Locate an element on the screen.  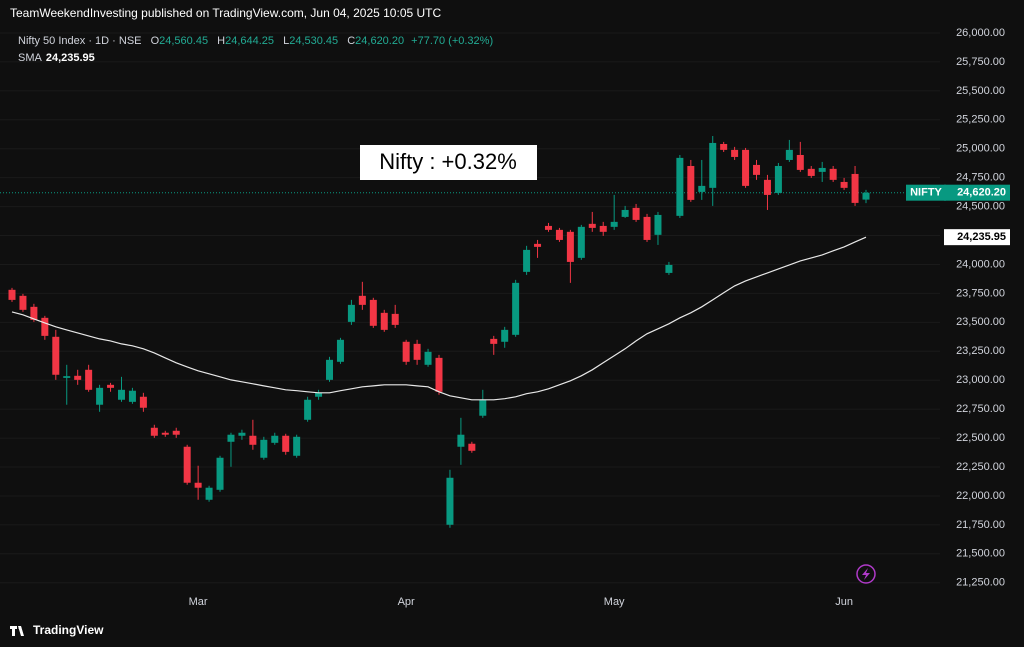
y-tick-label: 25,250.00 is located at coordinates (980, 120).